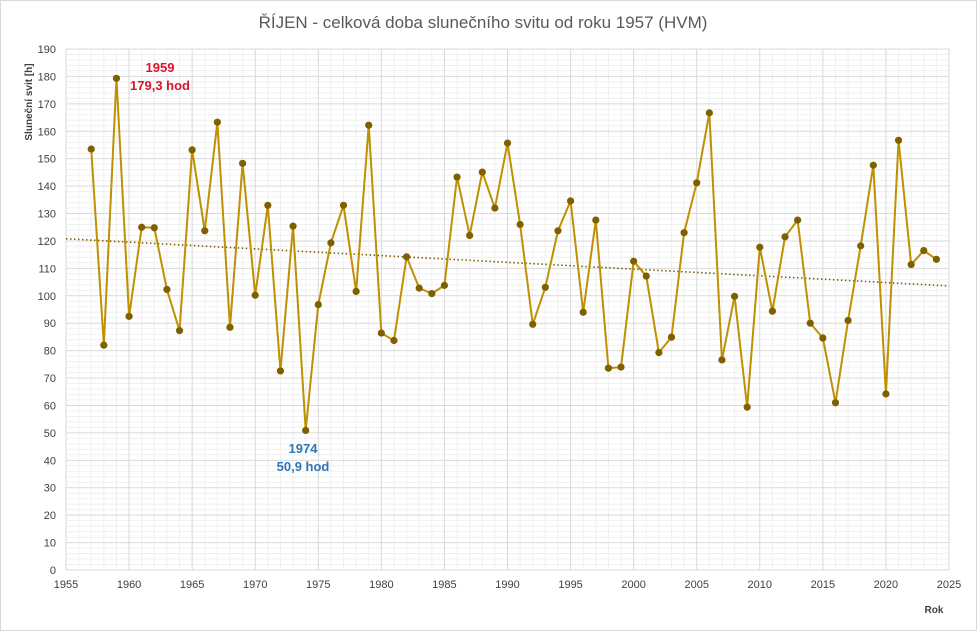 The image size is (977, 631). Describe the element at coordinates (507, 262) in the screenshot. I see `trendline` at that location.